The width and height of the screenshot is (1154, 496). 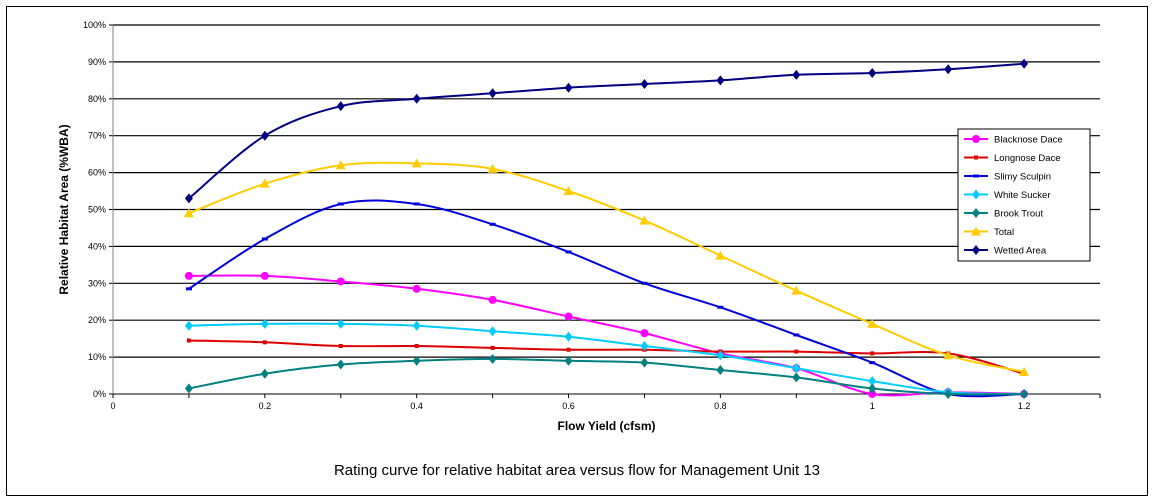 I want to click on legend-label-wetted-area: Wetted Area, so click(x=1020, y=251).